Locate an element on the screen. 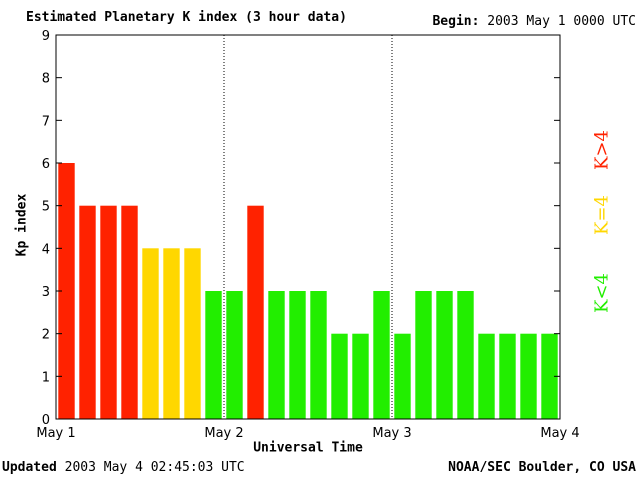  x-tick-label: May 2 is located at coordinates (223, 433).